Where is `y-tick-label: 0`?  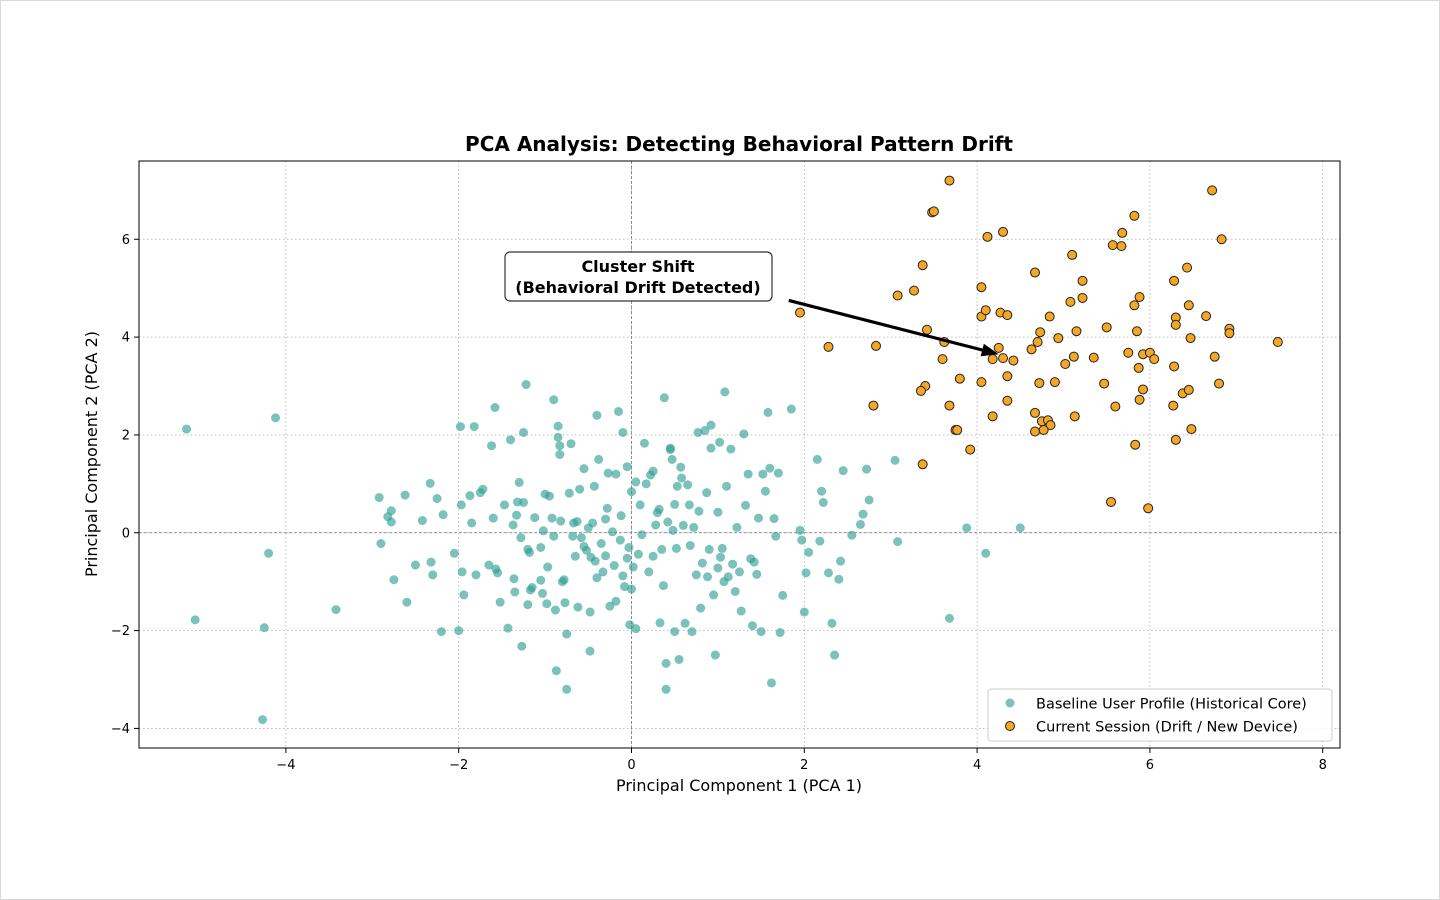 y-tick-label: 0 is located at coordinates (126, 533).